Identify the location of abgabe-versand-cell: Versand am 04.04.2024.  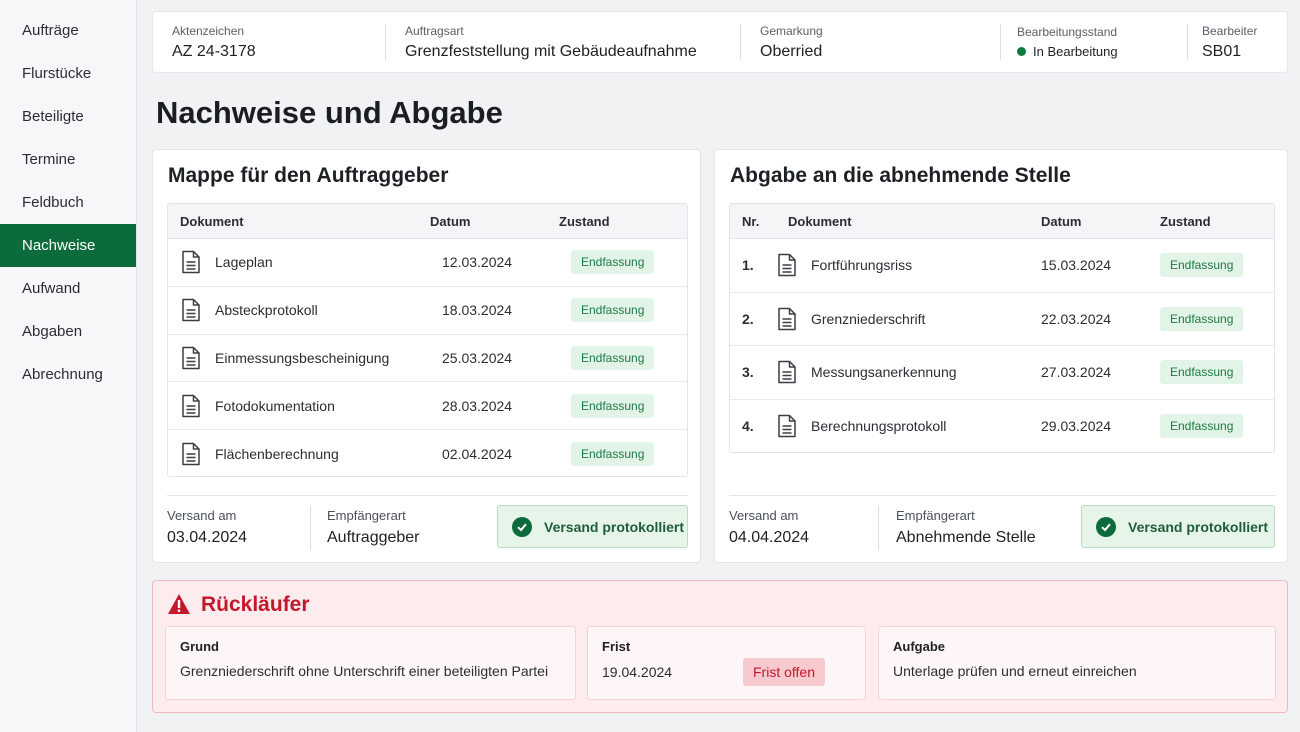
(804, 527).